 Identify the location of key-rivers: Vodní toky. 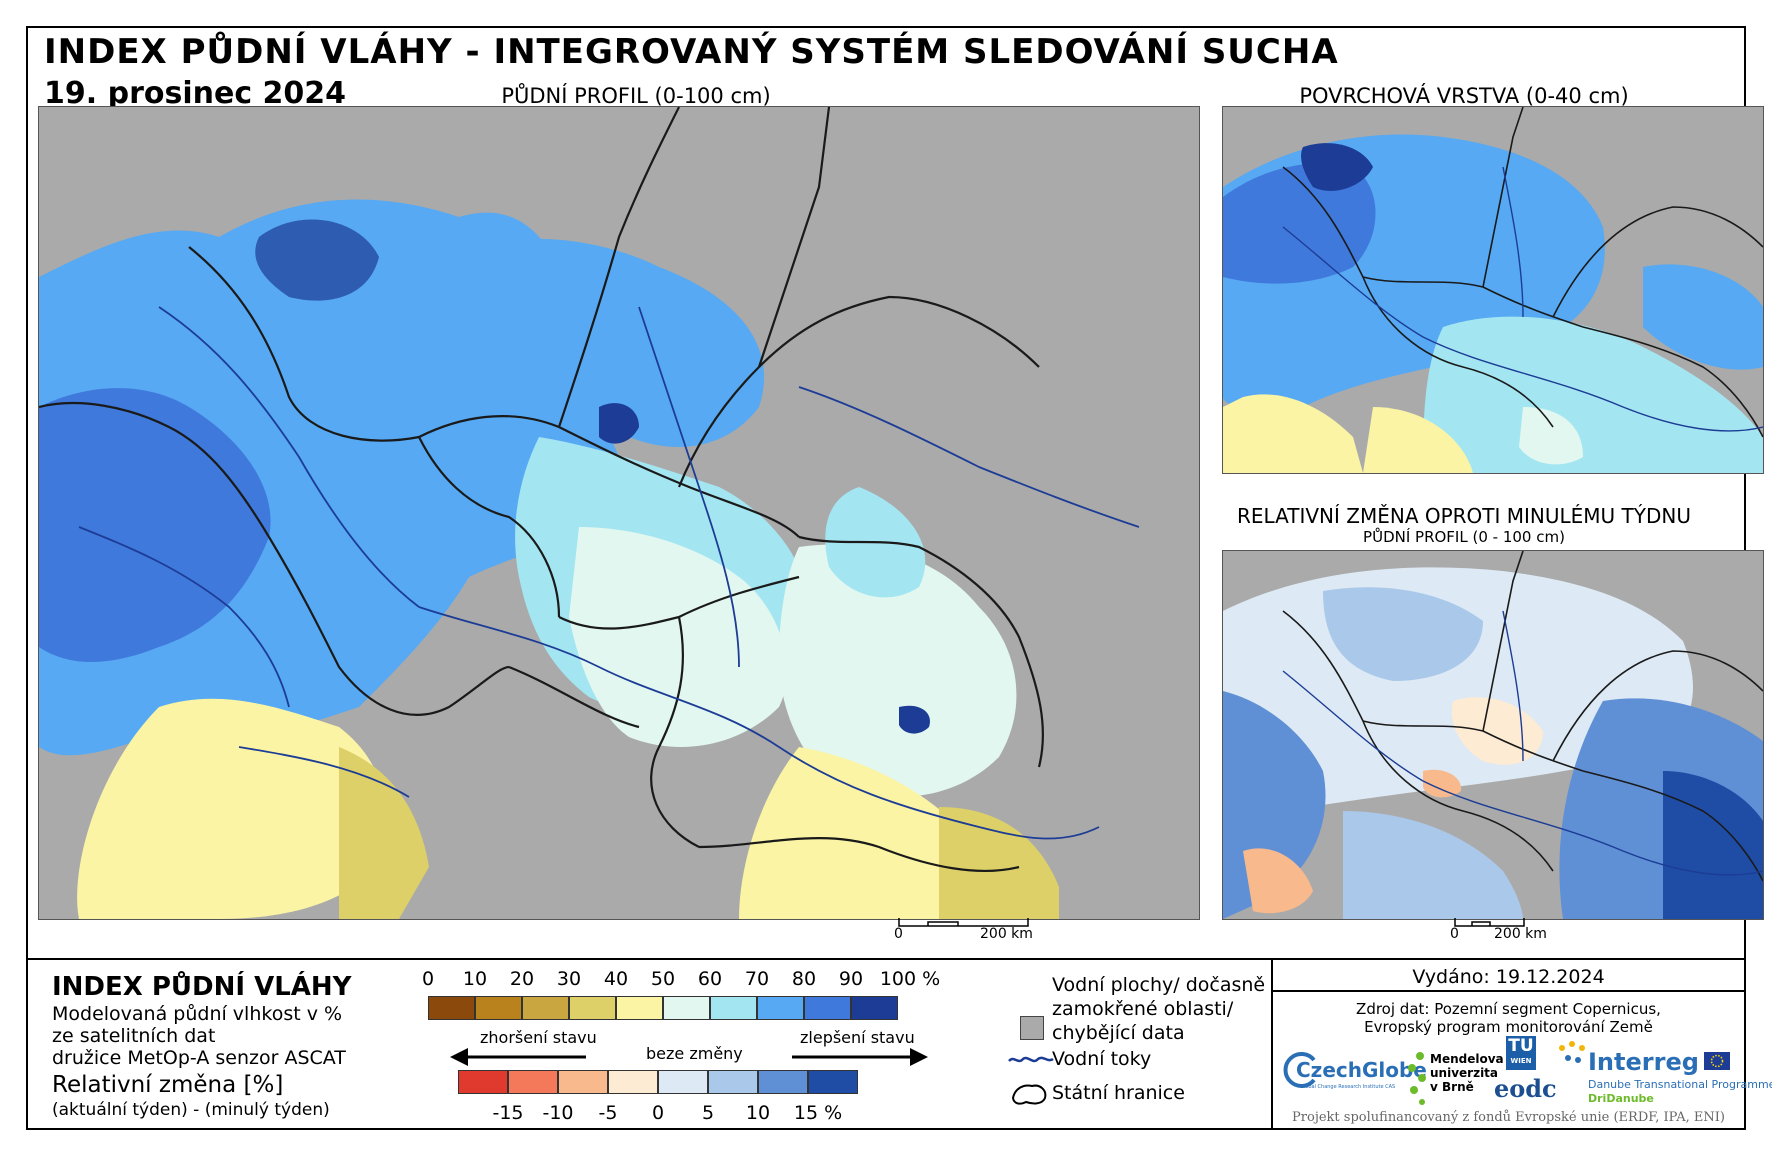
(1102, 1059).